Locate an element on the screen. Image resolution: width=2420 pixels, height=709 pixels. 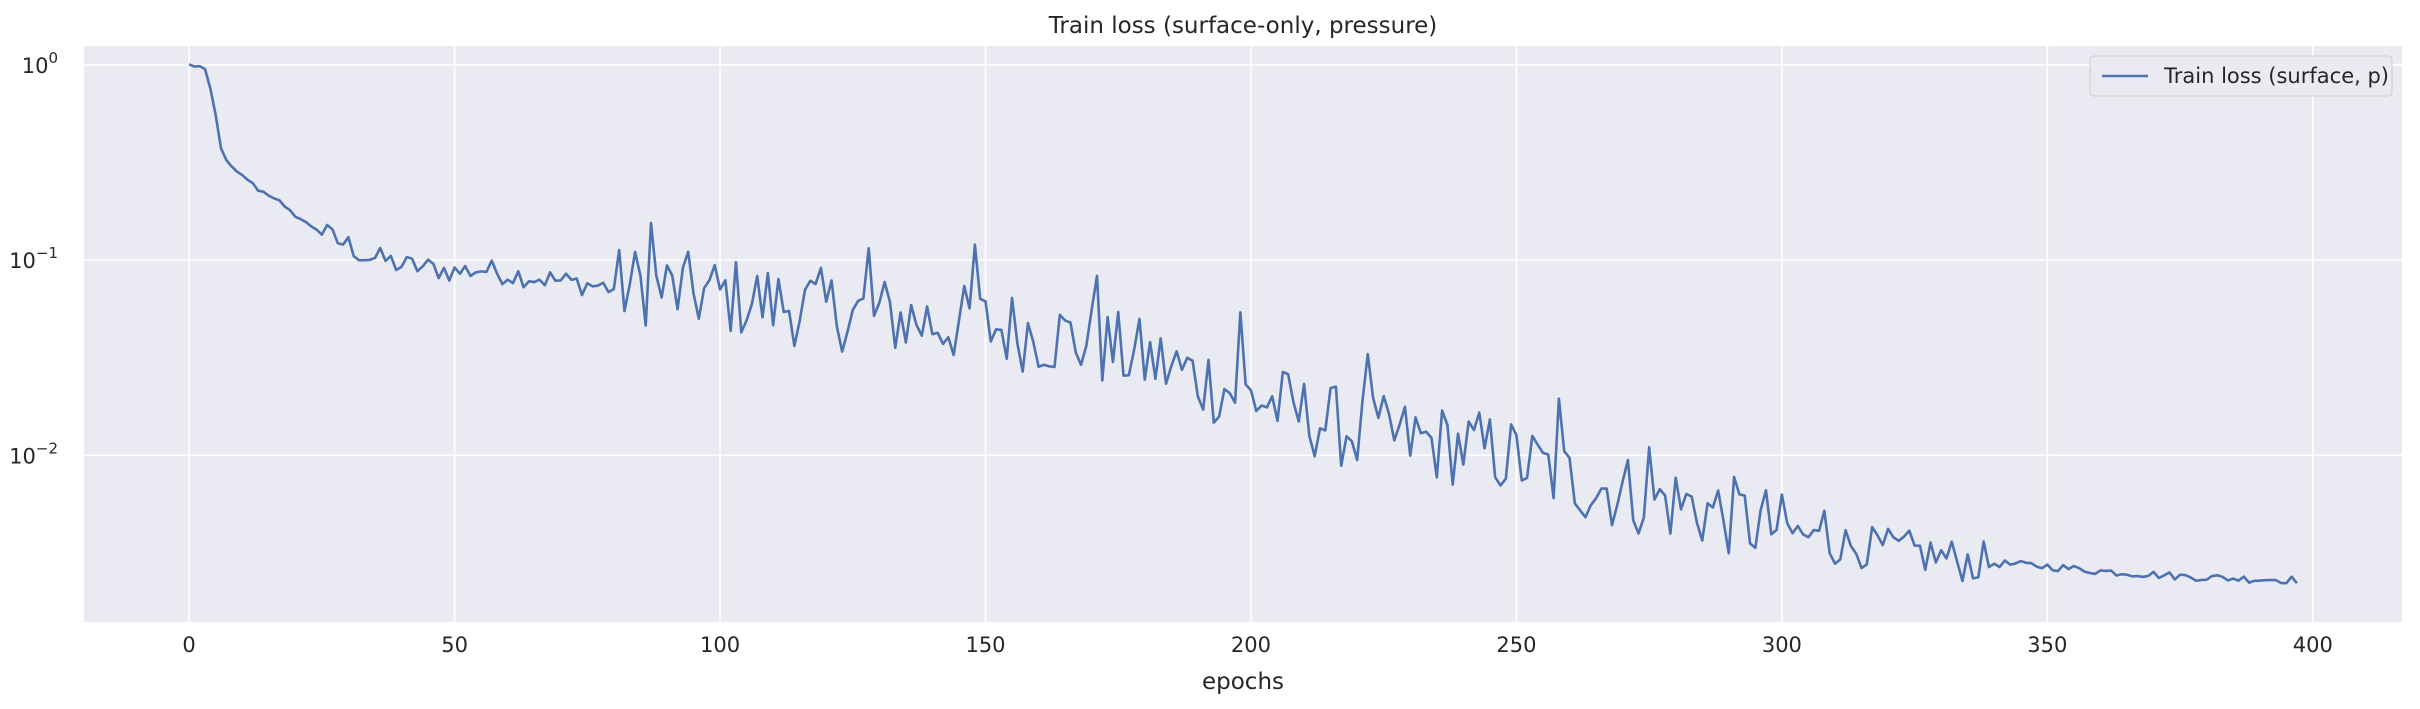
y-tick-labels: 10⁰ 10⁻¹ 10⁻² is located at coordinates (33, 258).